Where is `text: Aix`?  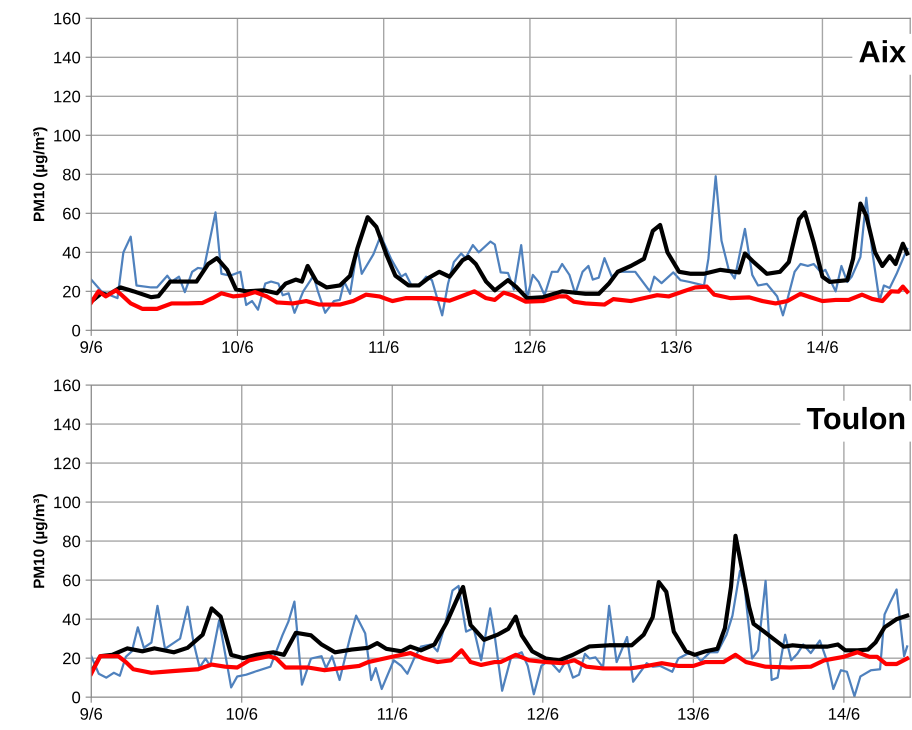
text: Aix is located at coordinates (882, 51).